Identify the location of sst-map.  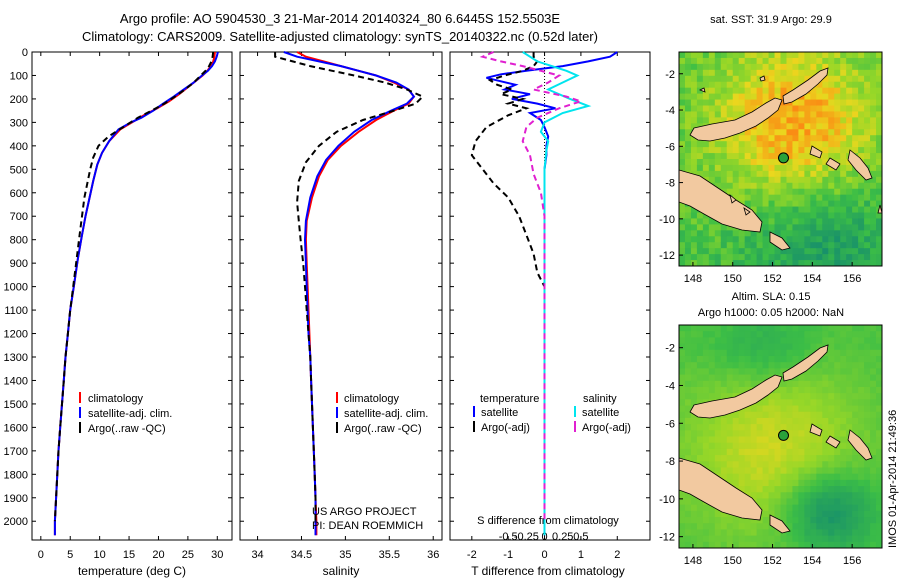
(780, 159).